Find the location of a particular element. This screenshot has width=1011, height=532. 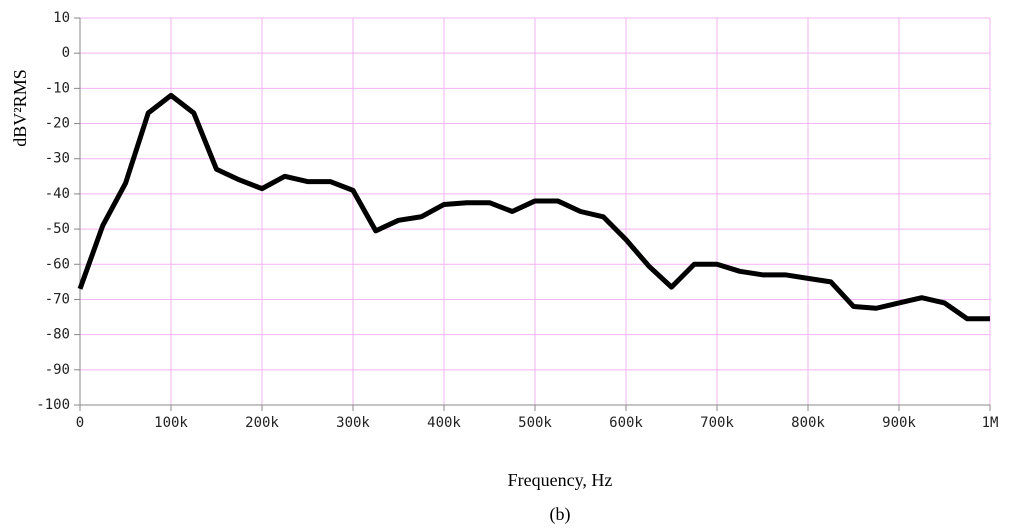

y-tick-label: 0 is located at coordinates (66, 53).